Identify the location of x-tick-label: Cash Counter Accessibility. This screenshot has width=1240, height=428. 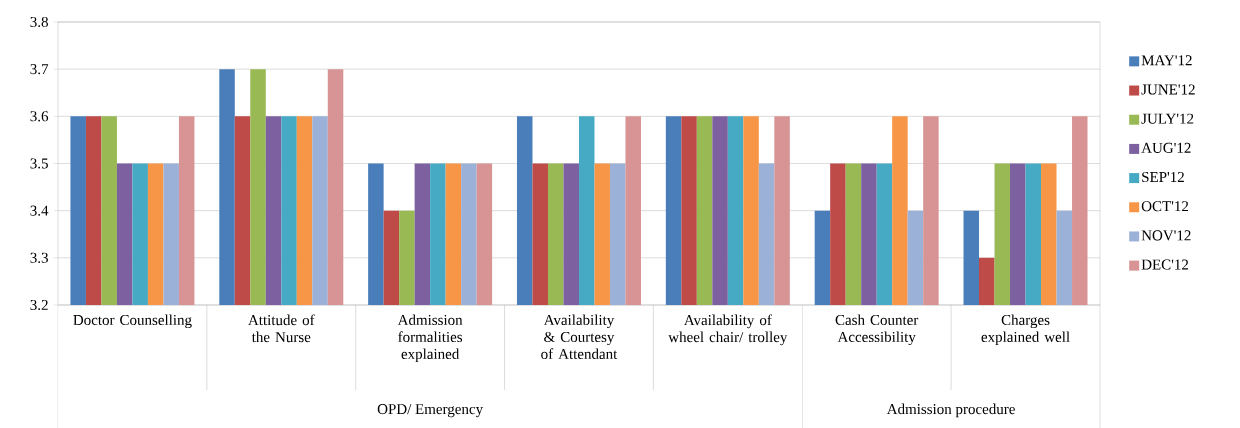
(877, 329).